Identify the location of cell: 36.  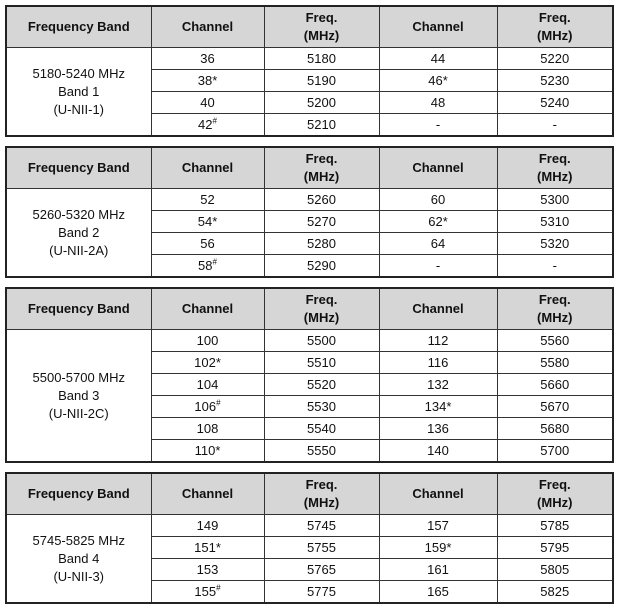
(207, 58).